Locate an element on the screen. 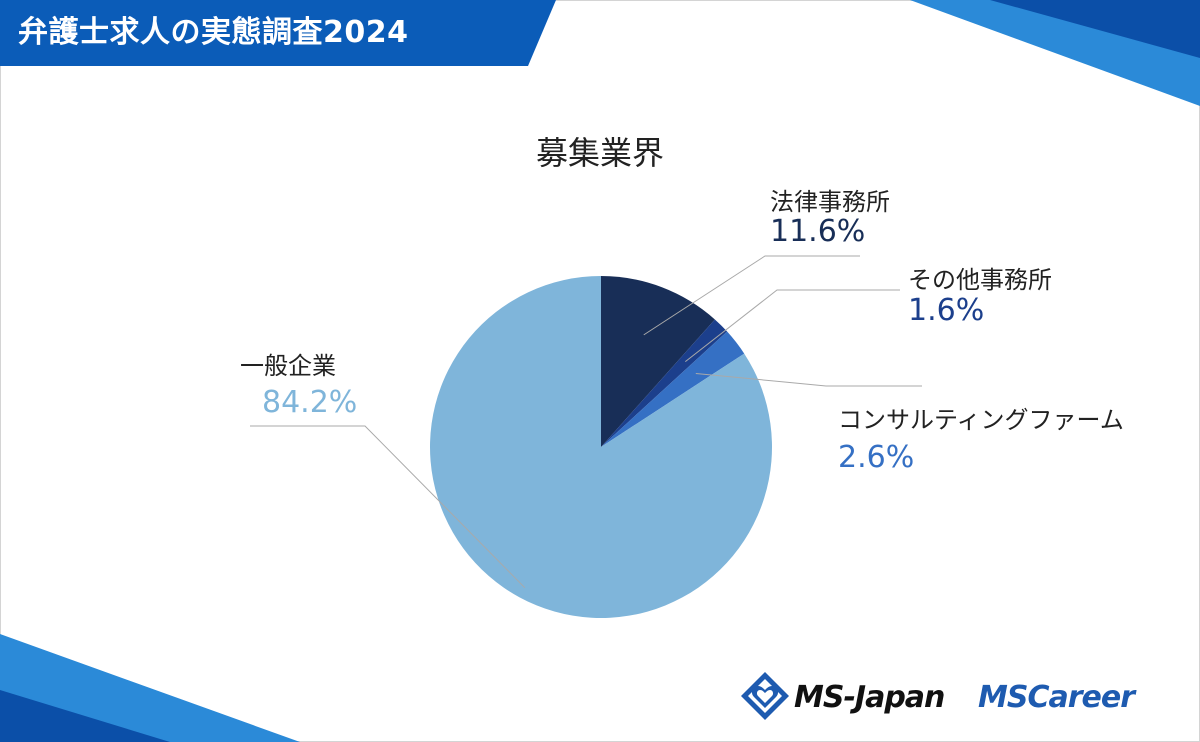  pie-slice-other-office is located at coordinates (664, 383).